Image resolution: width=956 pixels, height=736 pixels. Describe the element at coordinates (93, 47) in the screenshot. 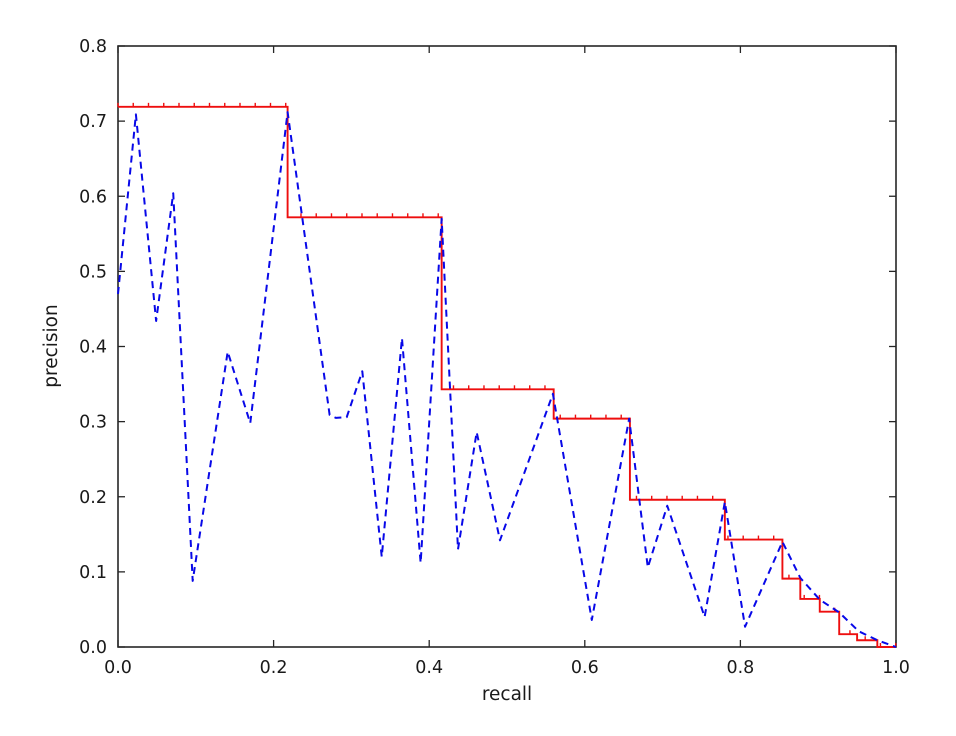

I see `y-tick-label: 0.8` at that location.